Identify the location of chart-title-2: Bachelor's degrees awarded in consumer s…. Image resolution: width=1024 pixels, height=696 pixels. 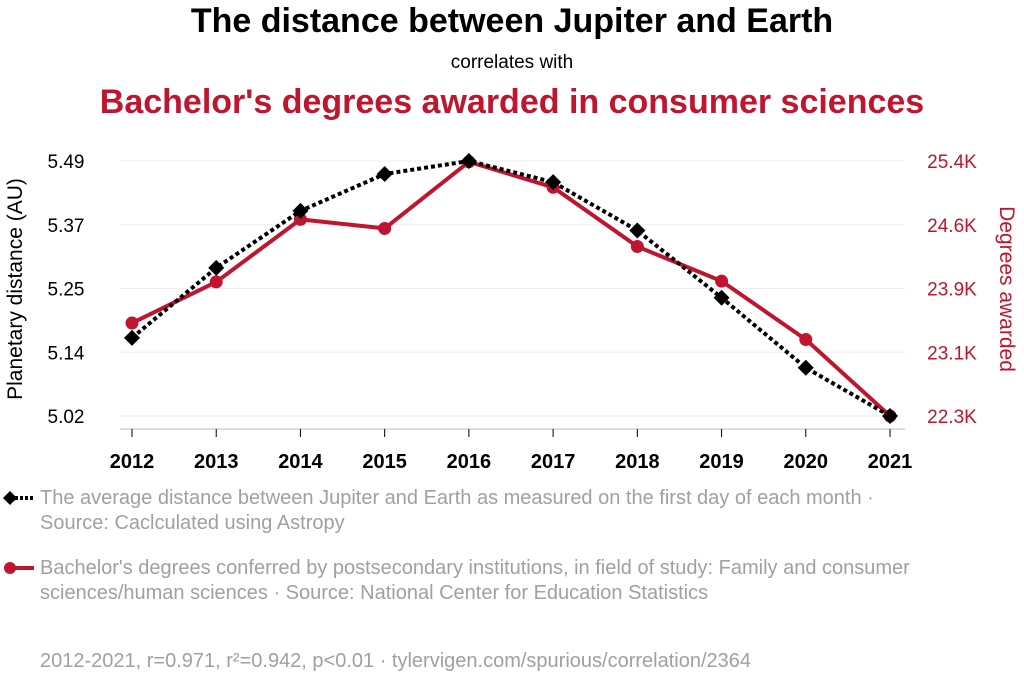
(512, 102).